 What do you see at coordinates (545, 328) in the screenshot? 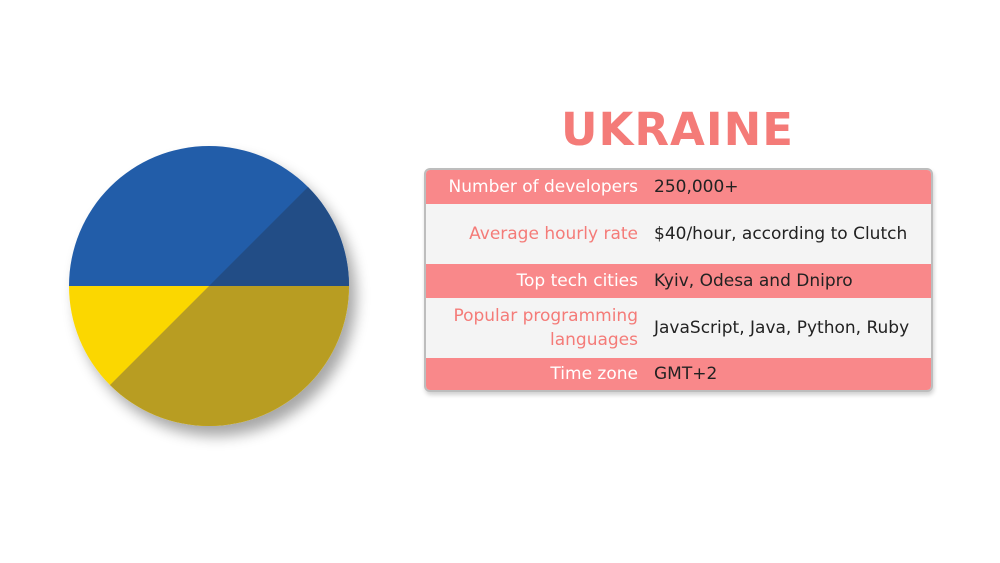
I see `row-label: Popular programming languages` at bounding box center [545, 328].